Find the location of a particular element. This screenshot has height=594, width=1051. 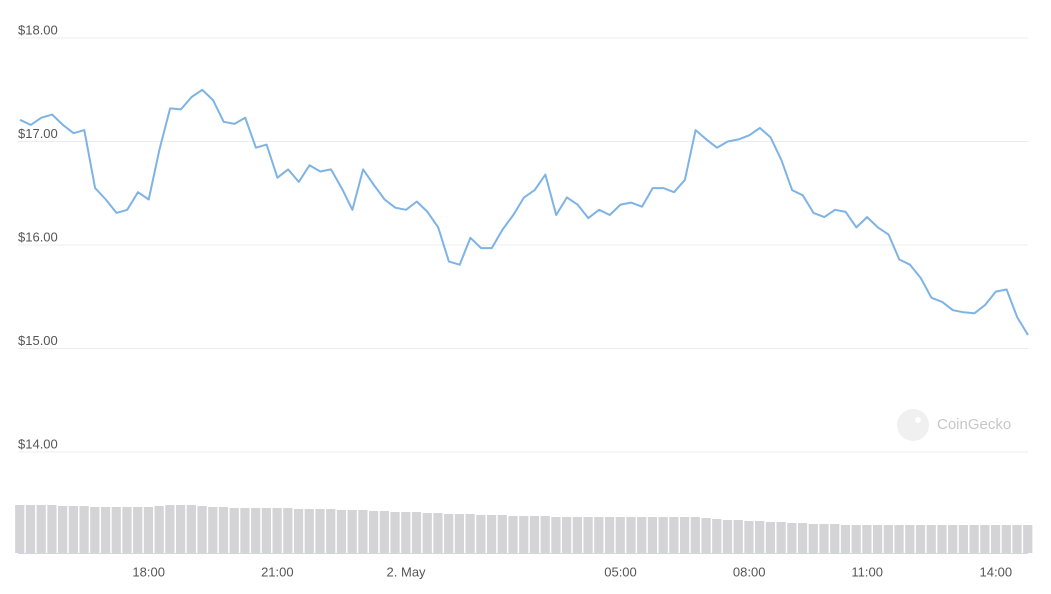

watermark-logo-eye is located at coordinates (918, 420).